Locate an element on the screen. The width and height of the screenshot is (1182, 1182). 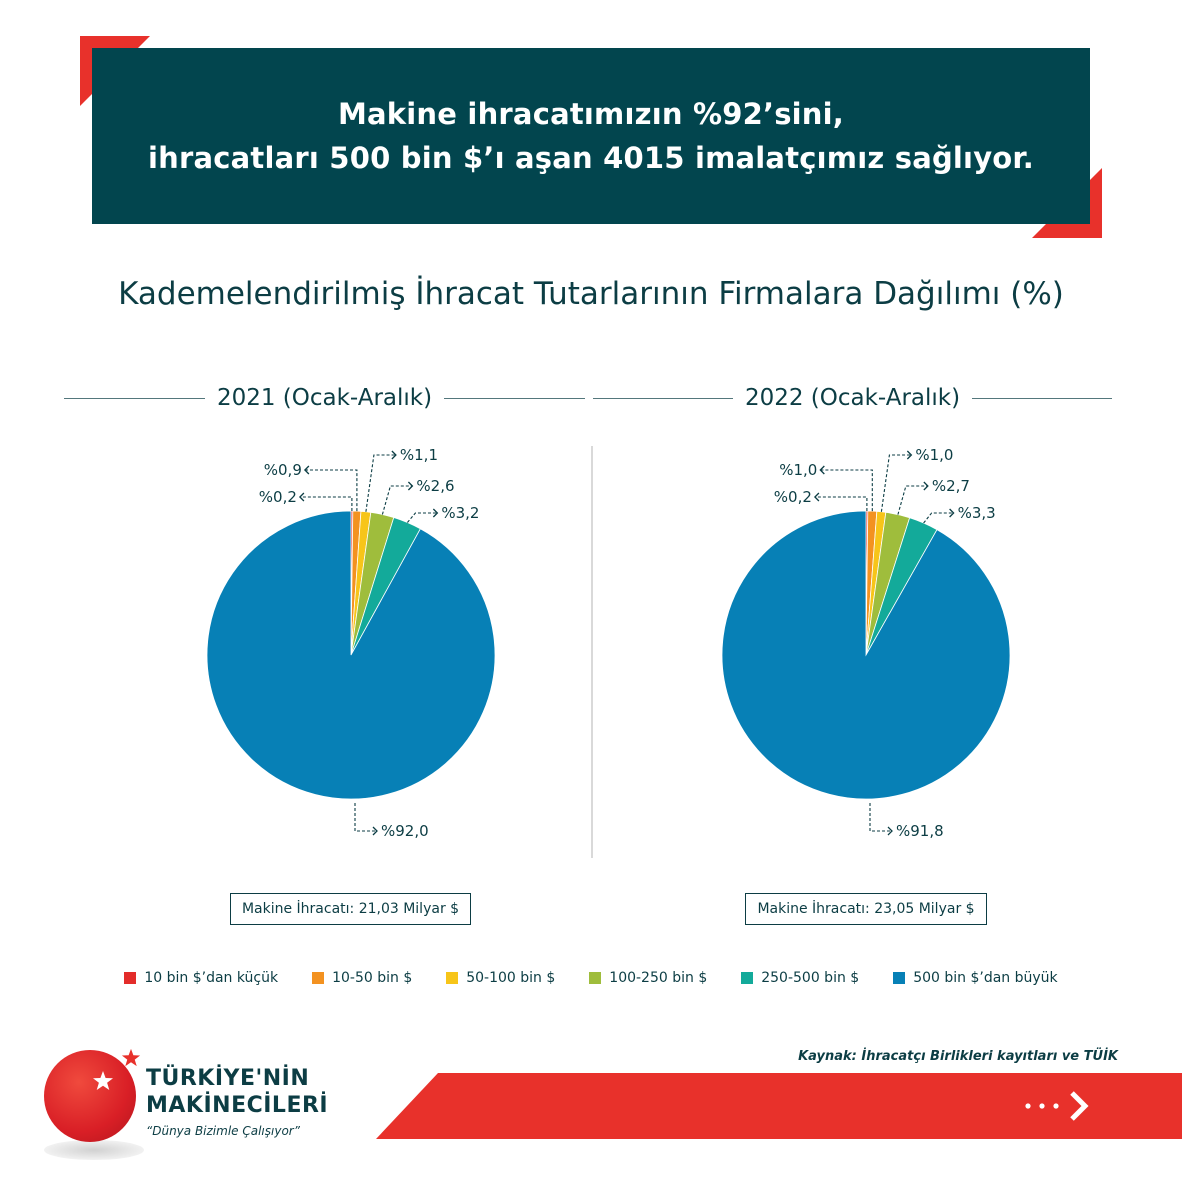
chart-title-2021: 2021 (Ocak-Aralık) is located at coordinates (324, 398).